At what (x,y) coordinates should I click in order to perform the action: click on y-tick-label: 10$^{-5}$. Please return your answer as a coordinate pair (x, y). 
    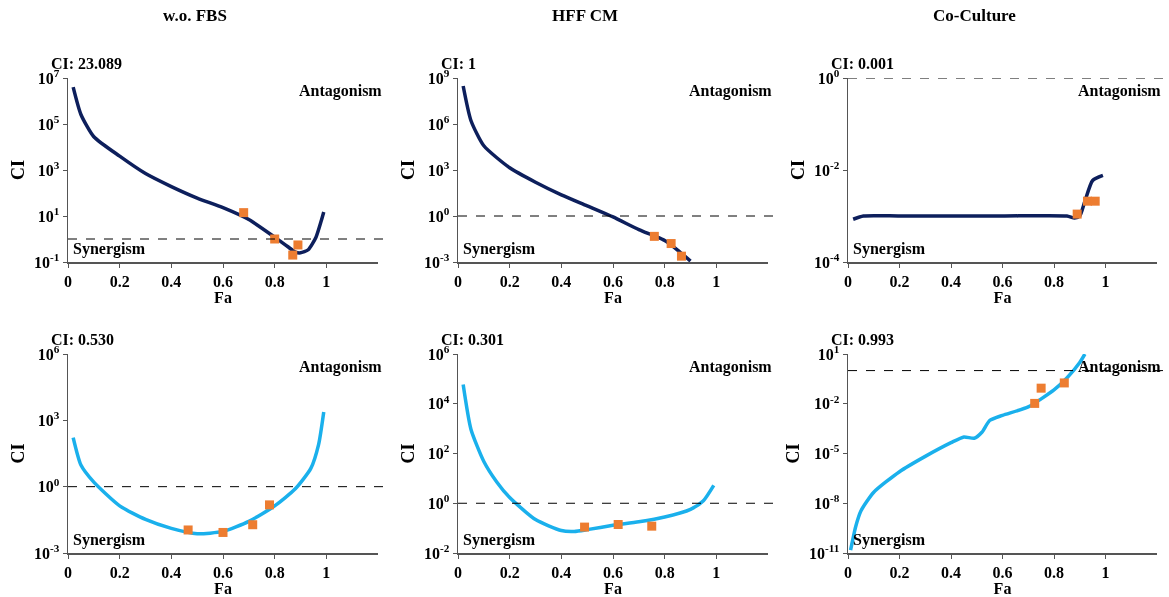
    Looking at the image, I should click on (826, 452).